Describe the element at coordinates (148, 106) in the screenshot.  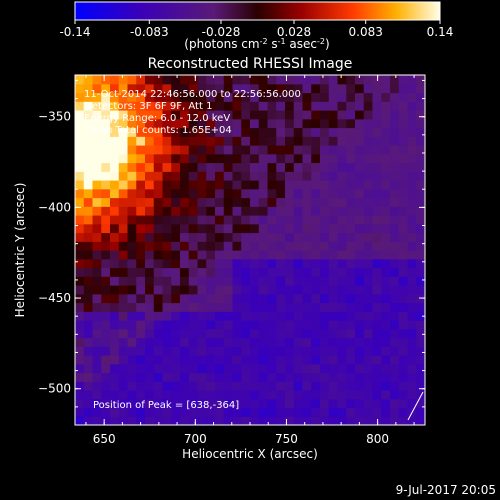
I see `annotation-detectors: Detectors: 3F 6F 9F, Att 1` at that location.